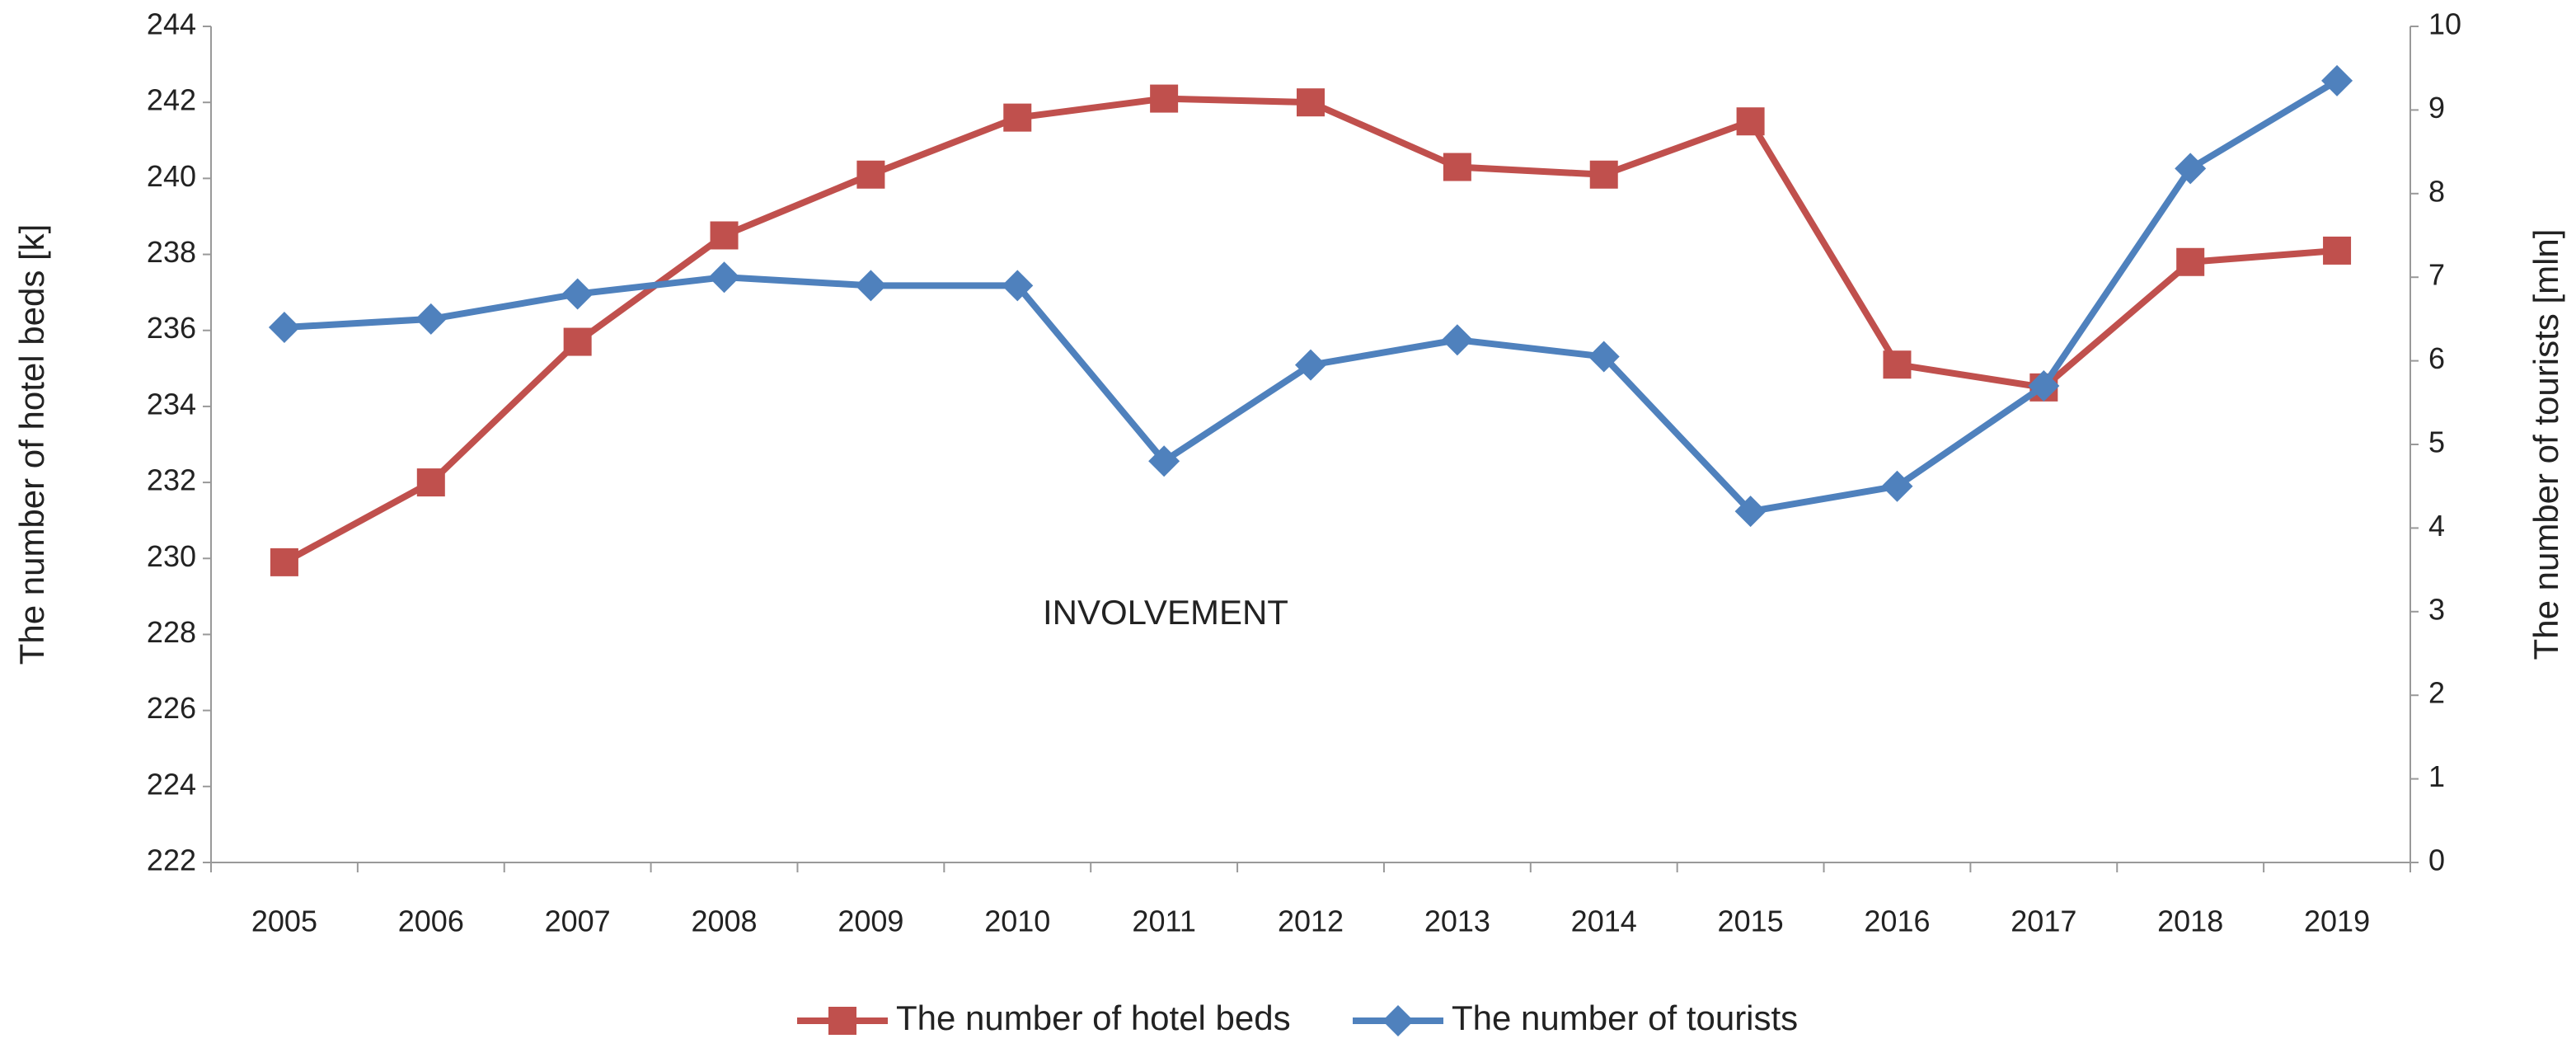 The image size is (2576, 1048). Describe the element at coordinates (2436, 609) in the screenshot. I see `y2-tick-label: 3` at that location.